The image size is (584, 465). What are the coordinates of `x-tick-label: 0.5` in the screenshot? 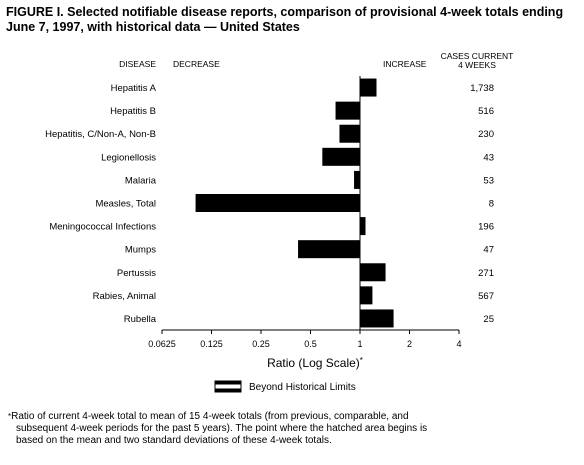 It's located at (310, 344).